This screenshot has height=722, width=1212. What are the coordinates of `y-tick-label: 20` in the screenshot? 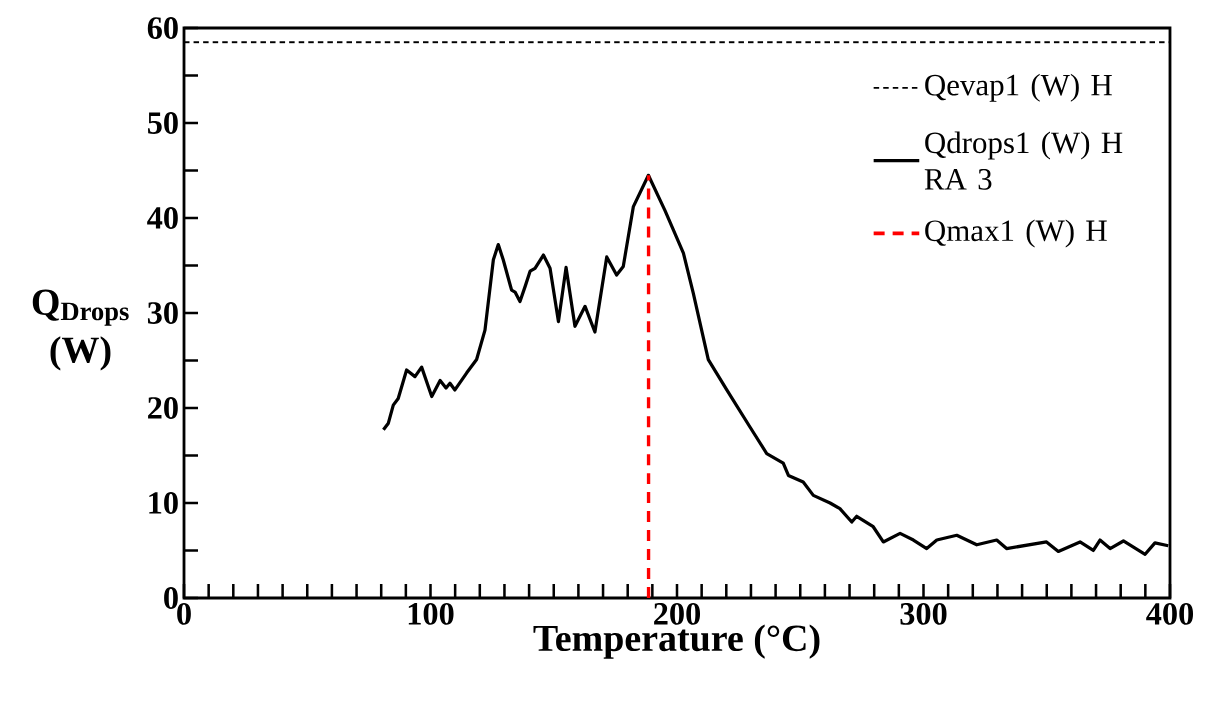 It's located at (163, 408).